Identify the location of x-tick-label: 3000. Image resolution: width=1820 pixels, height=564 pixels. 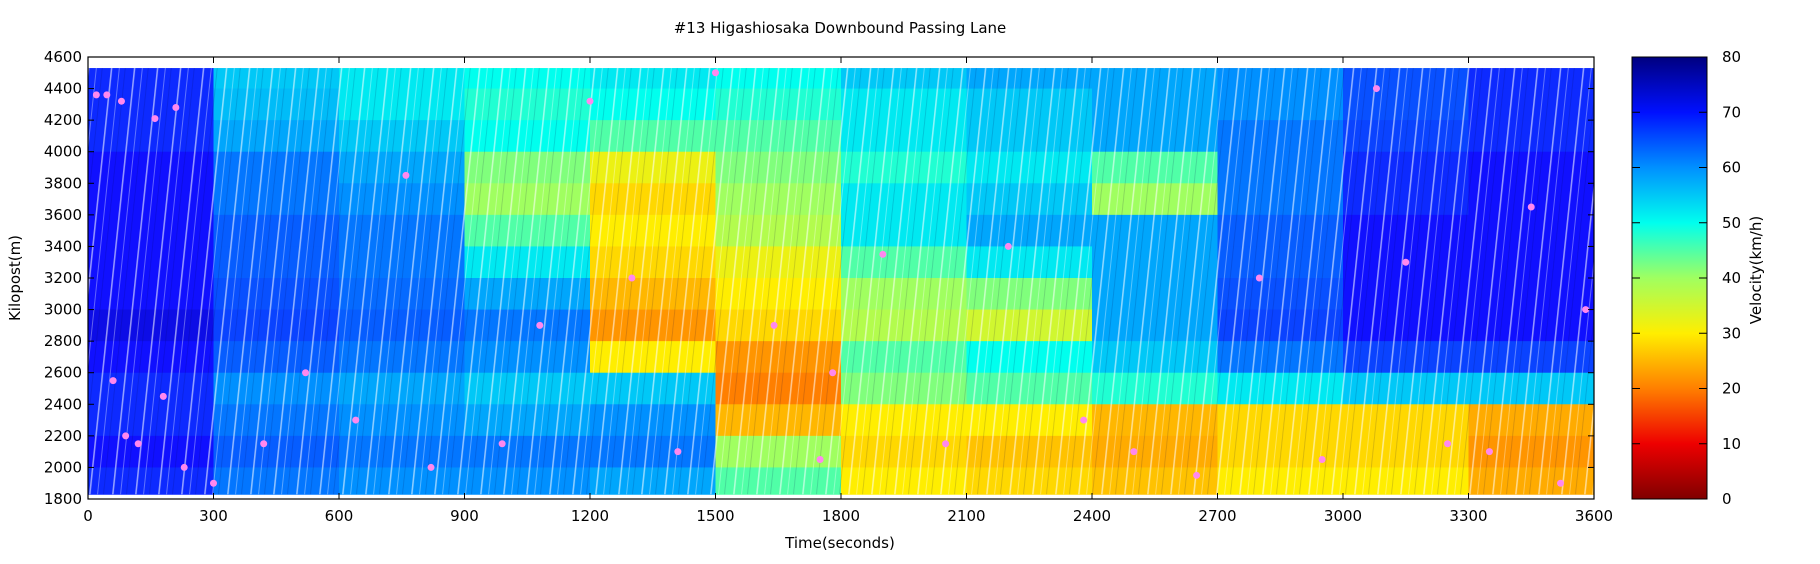
(1343, 516).